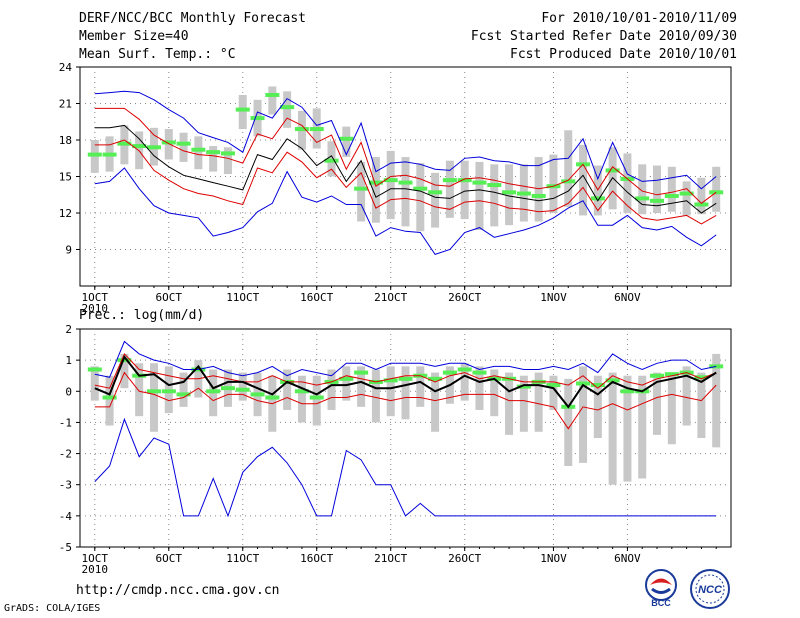 The width and height of the screenshot is (800, 618). Describe the element at coordinates (66, 516) in the screenshot. I see `prec-ytick-label: -4` at that location.